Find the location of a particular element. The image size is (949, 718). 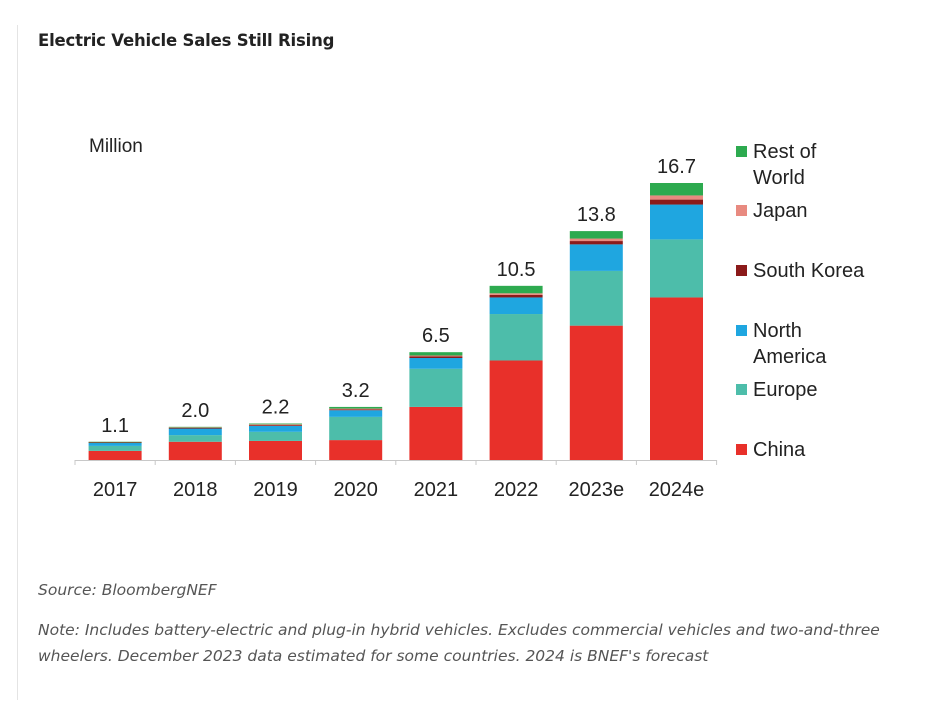

bar-stack-2023e is located at coordinates (596, 345).